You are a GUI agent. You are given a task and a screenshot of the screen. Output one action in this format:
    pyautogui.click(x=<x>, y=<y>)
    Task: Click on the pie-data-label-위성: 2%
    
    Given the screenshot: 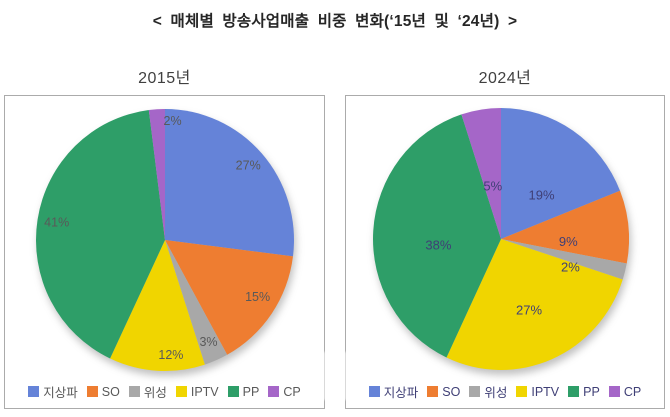 What is the action you would take?
    pyautogui.click(x=570, y=267)
    